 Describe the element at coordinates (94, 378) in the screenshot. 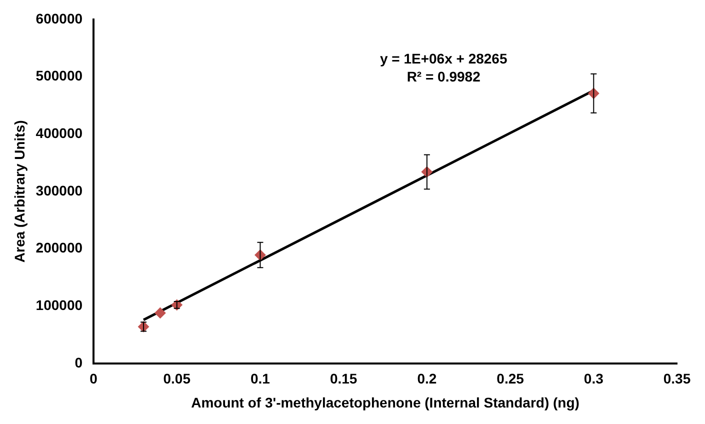

I see `x-tick-label: 0` at that location.